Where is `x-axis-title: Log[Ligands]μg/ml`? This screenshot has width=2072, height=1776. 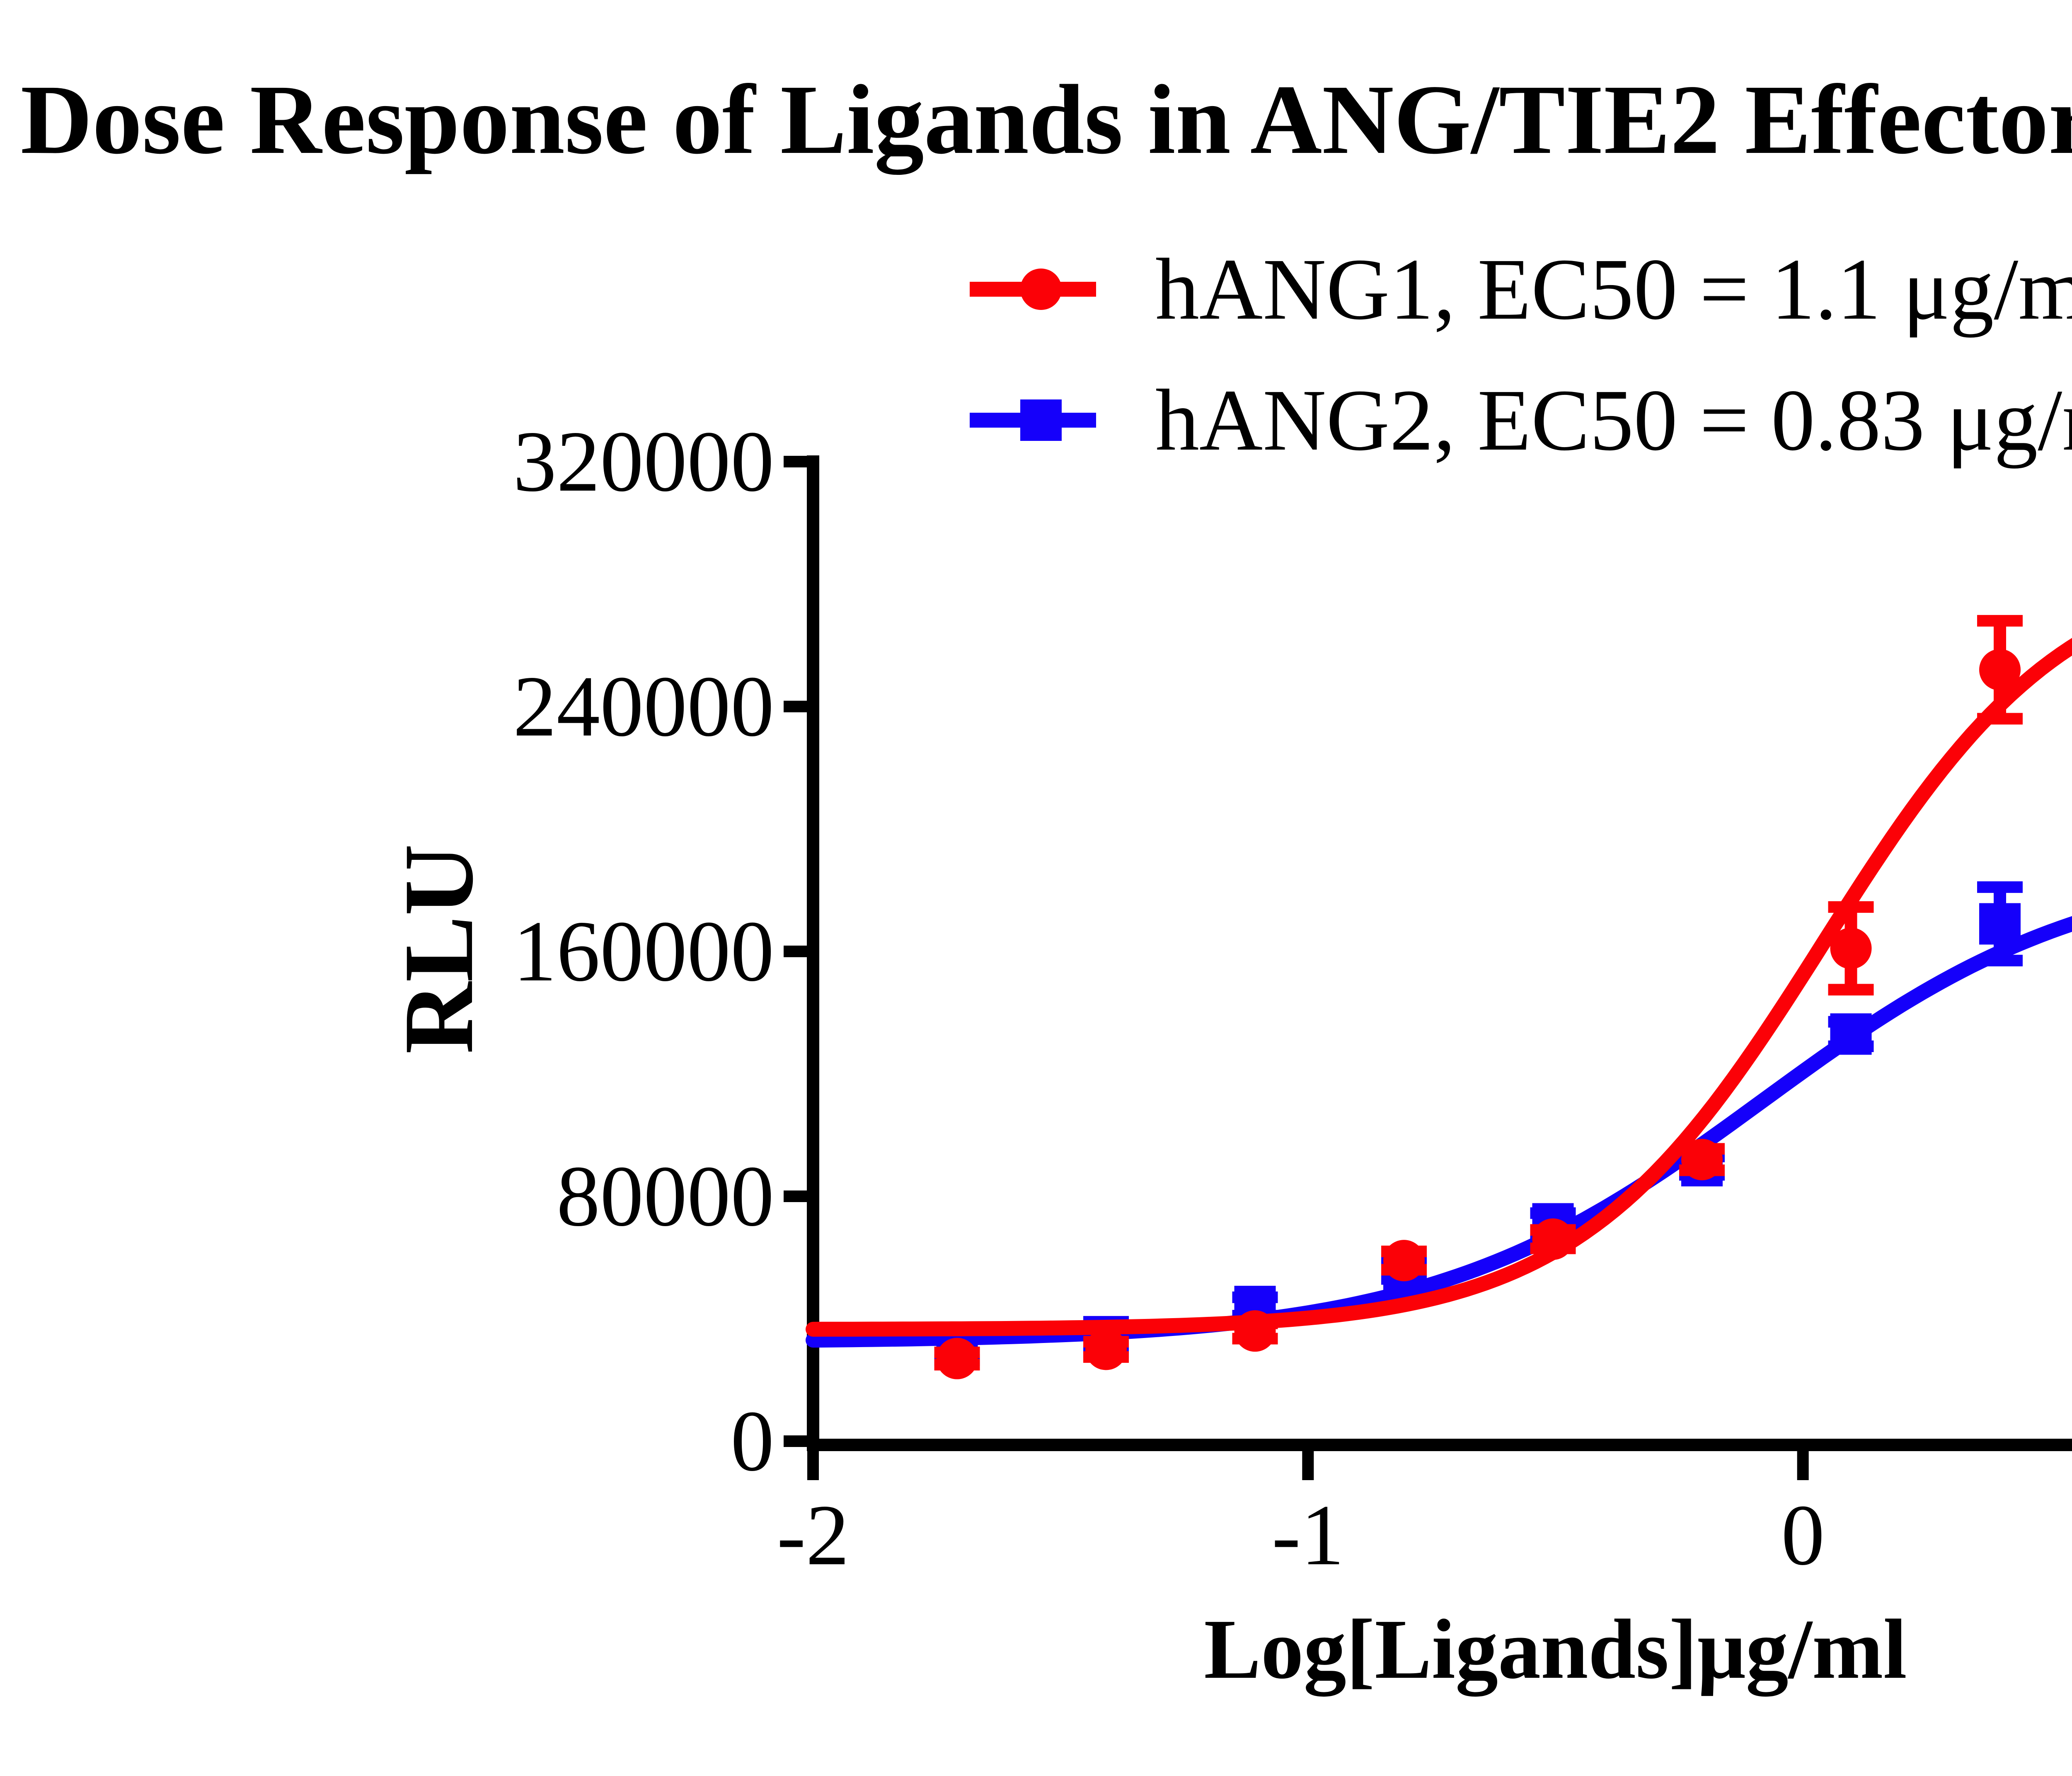
x-axis-title: Log[Ligands]μg/ml is located at coordinates (1555, 1649).